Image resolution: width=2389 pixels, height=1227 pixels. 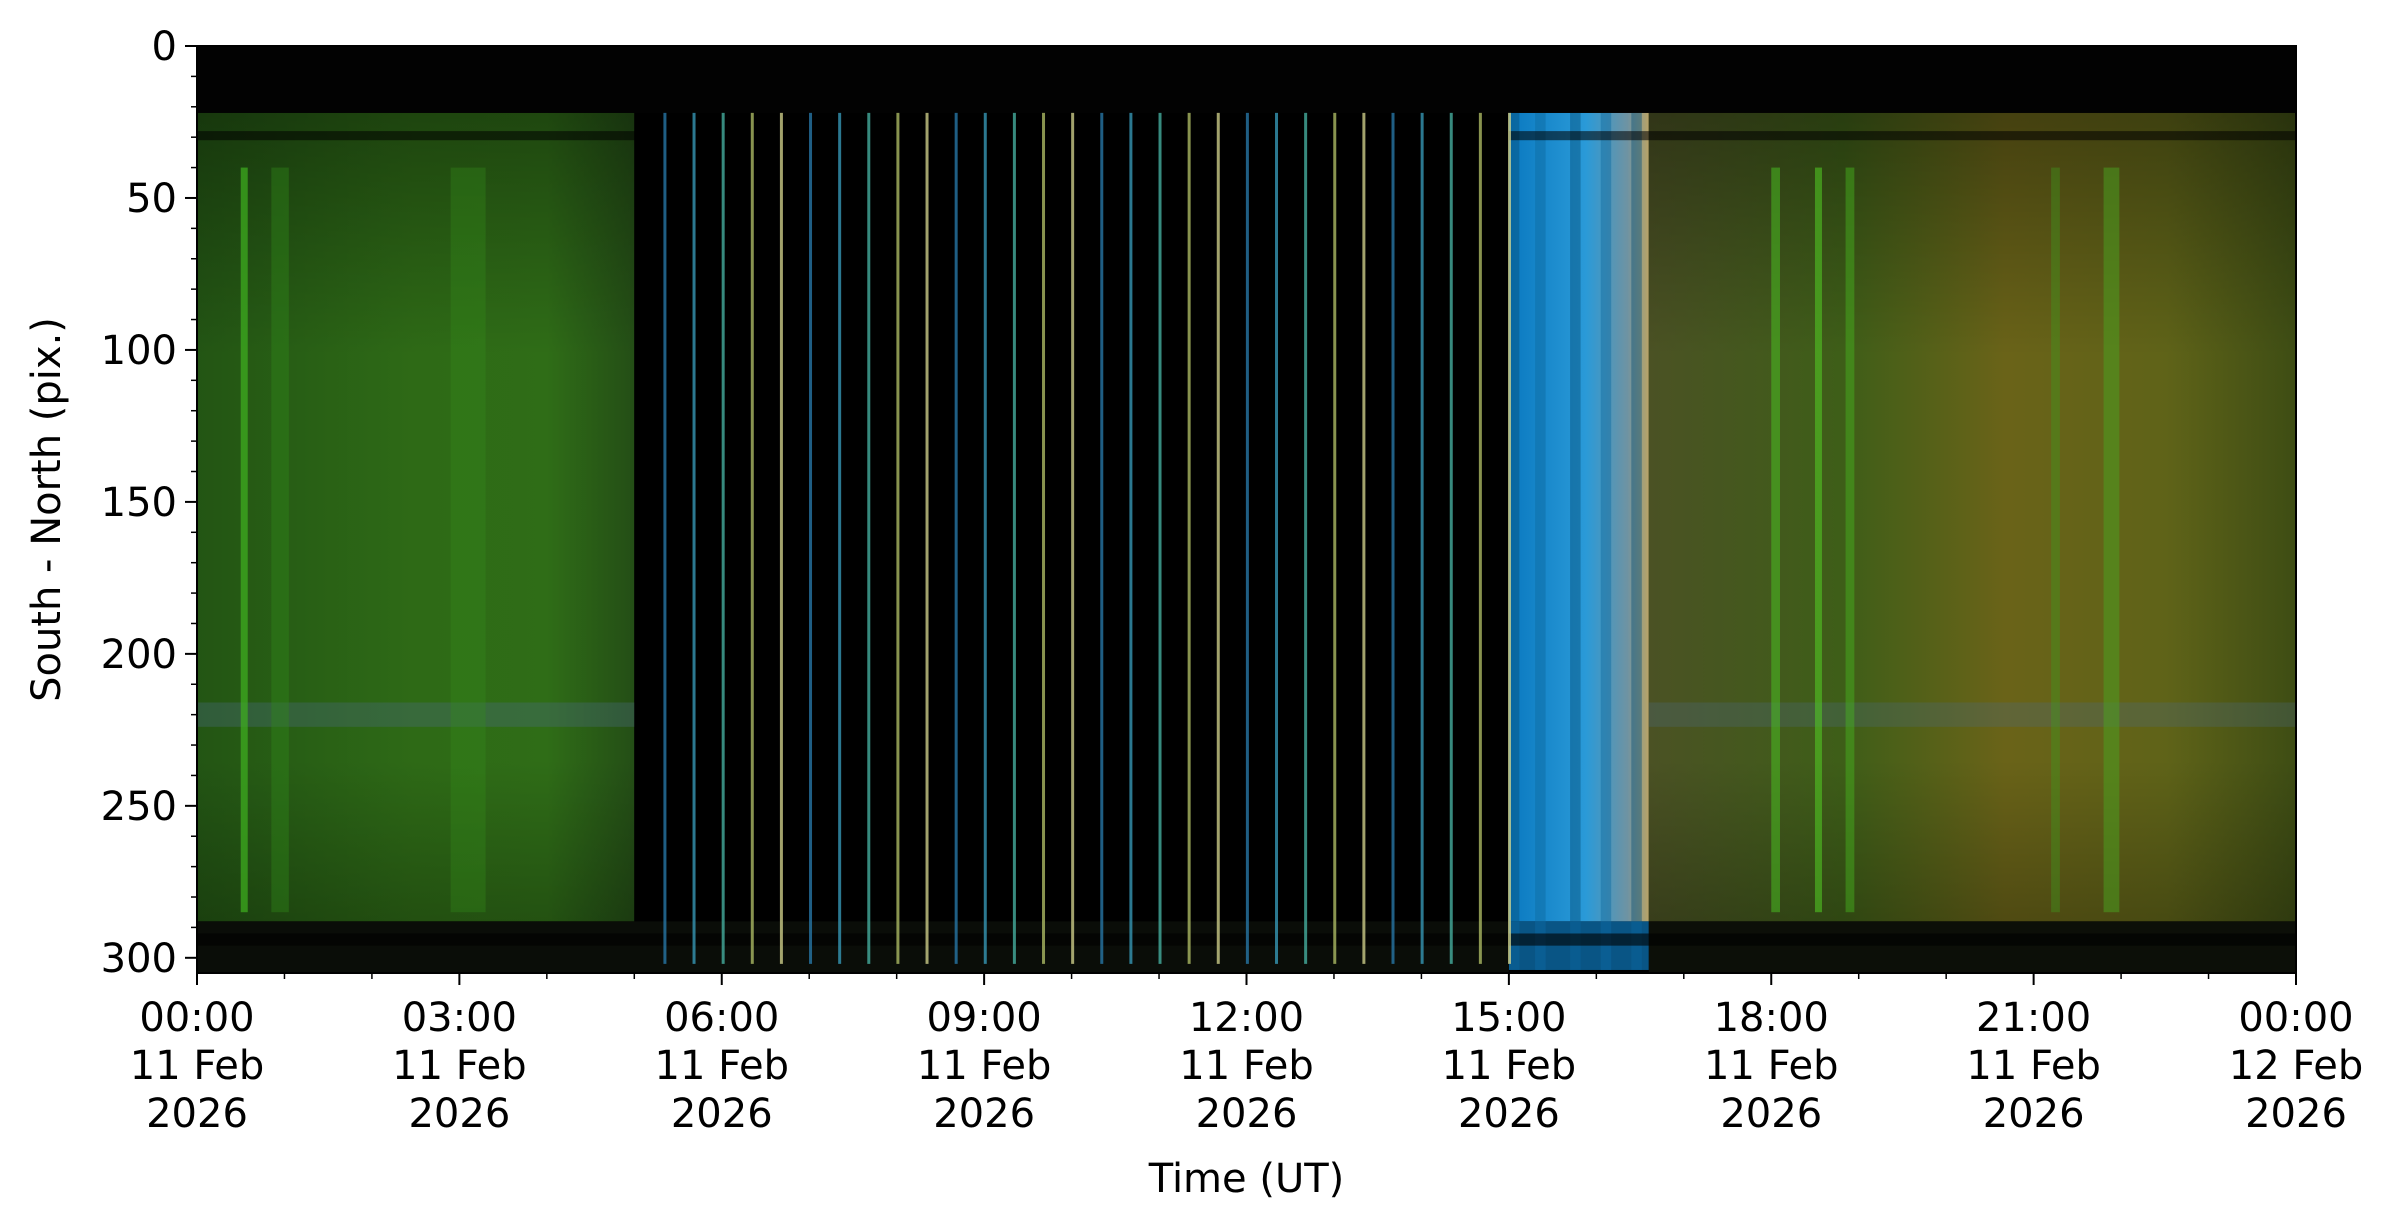 What do you see at coordinates (1508, 1018) in the screenshot?
I see `x-tick-label-line: 15:00` at bounding box center [1508, 1018].